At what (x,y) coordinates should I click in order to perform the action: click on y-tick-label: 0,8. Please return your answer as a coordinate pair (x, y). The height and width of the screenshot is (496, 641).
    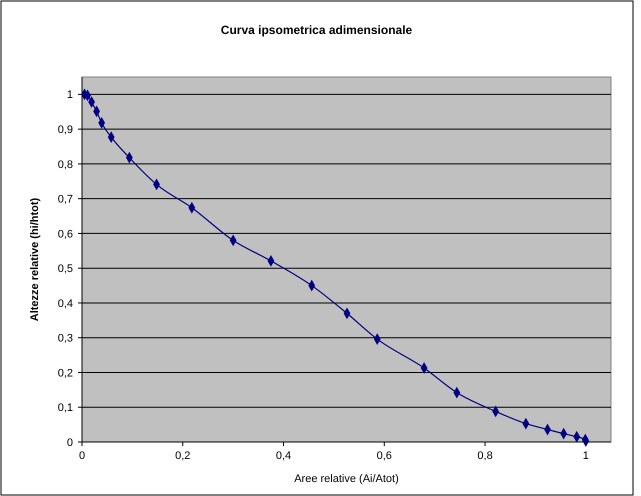
    Looking at the image, I should click on (65, 164).